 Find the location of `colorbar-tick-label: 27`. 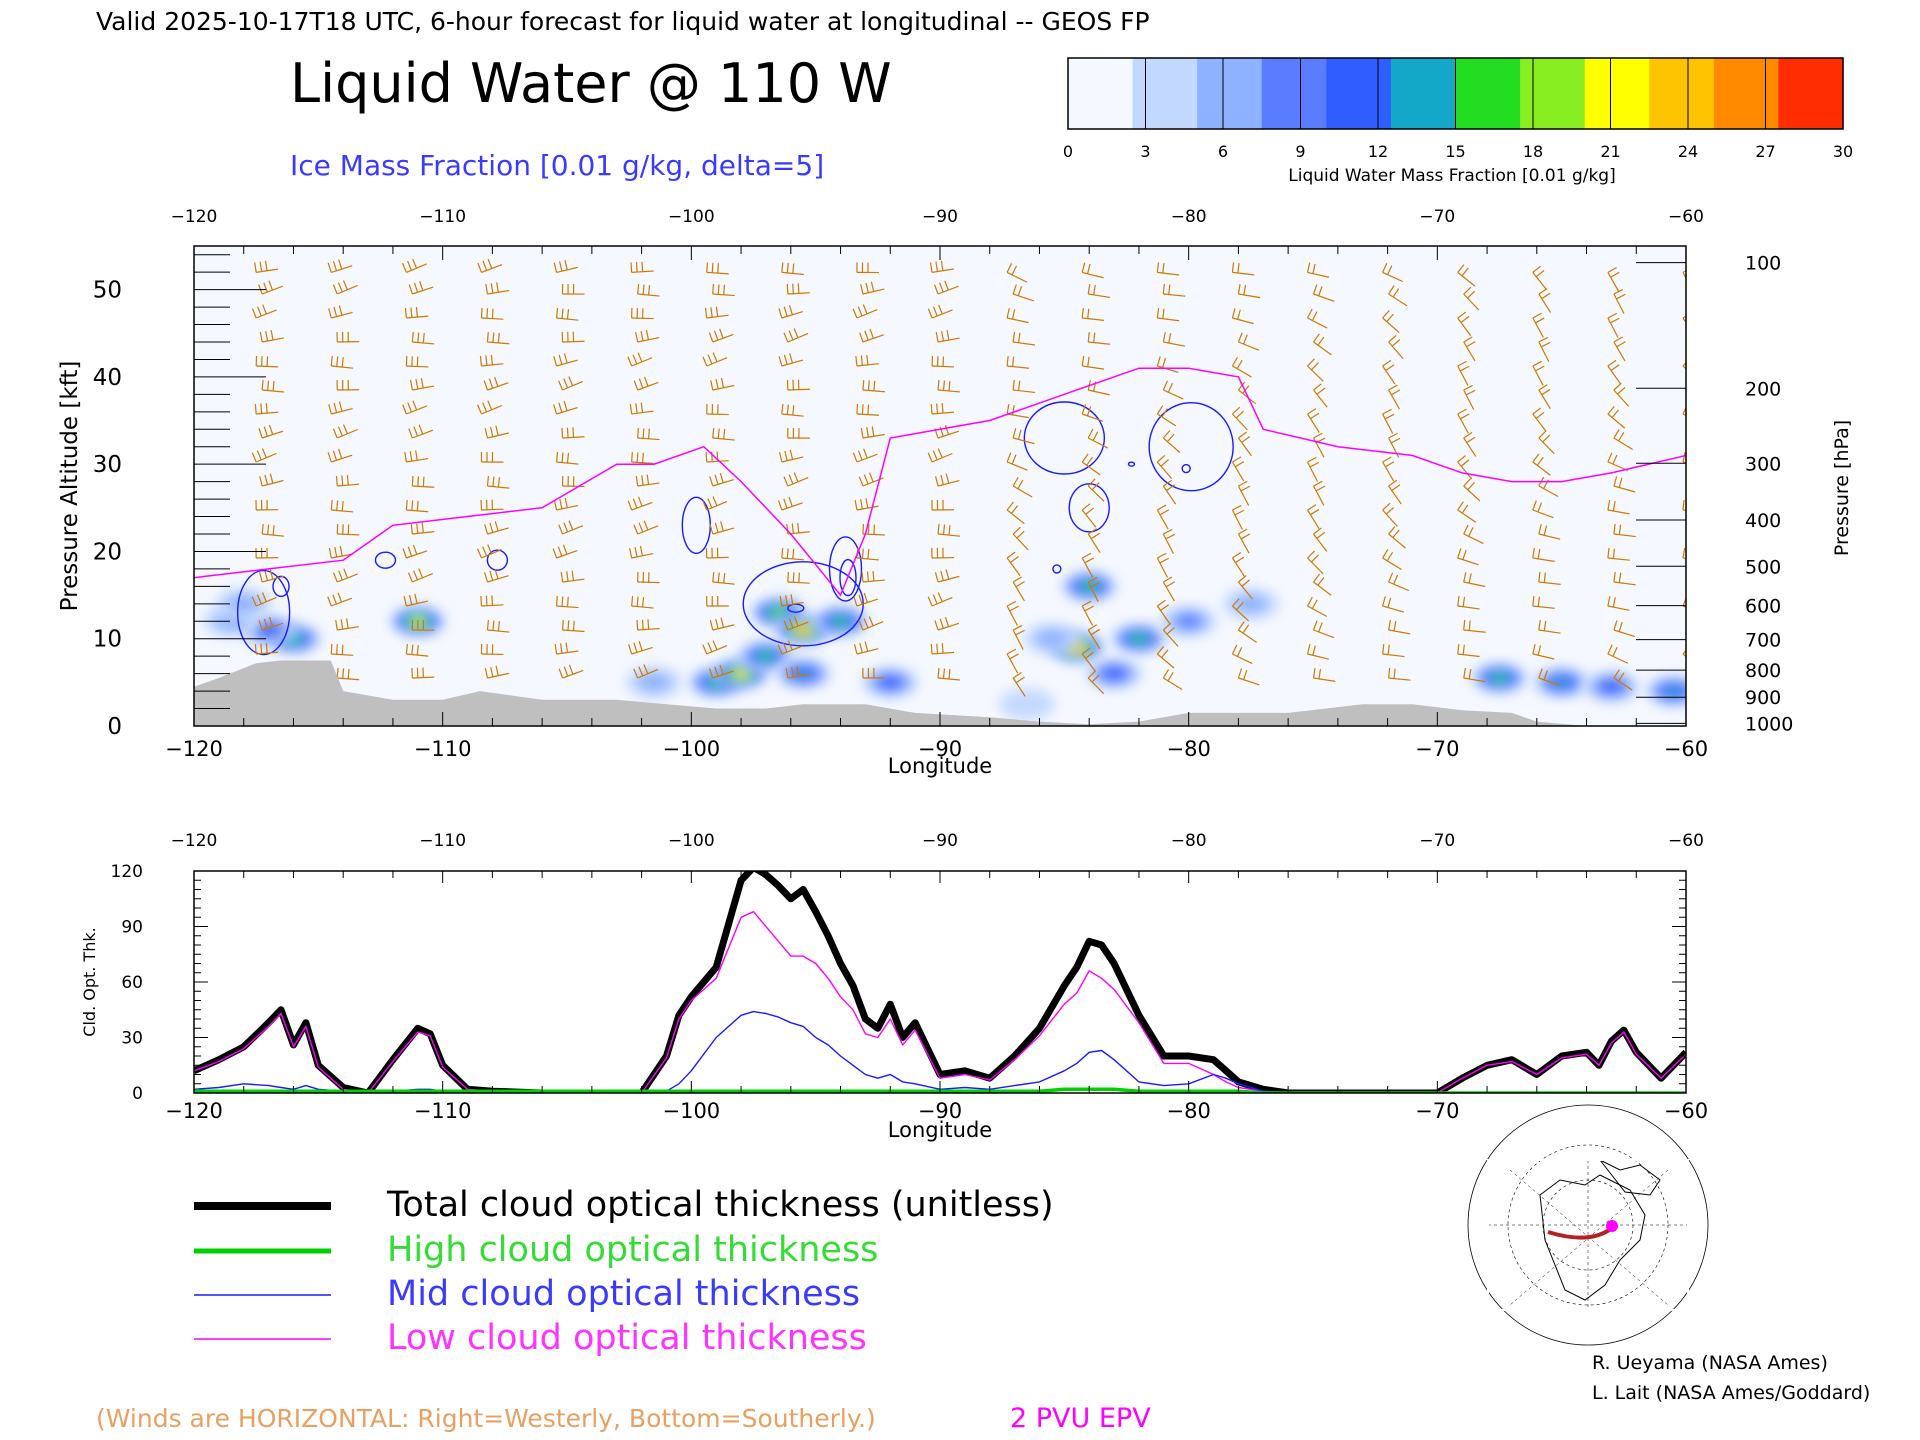

colorbar-tick-label: 27 is located at coordinates (1765, 151).